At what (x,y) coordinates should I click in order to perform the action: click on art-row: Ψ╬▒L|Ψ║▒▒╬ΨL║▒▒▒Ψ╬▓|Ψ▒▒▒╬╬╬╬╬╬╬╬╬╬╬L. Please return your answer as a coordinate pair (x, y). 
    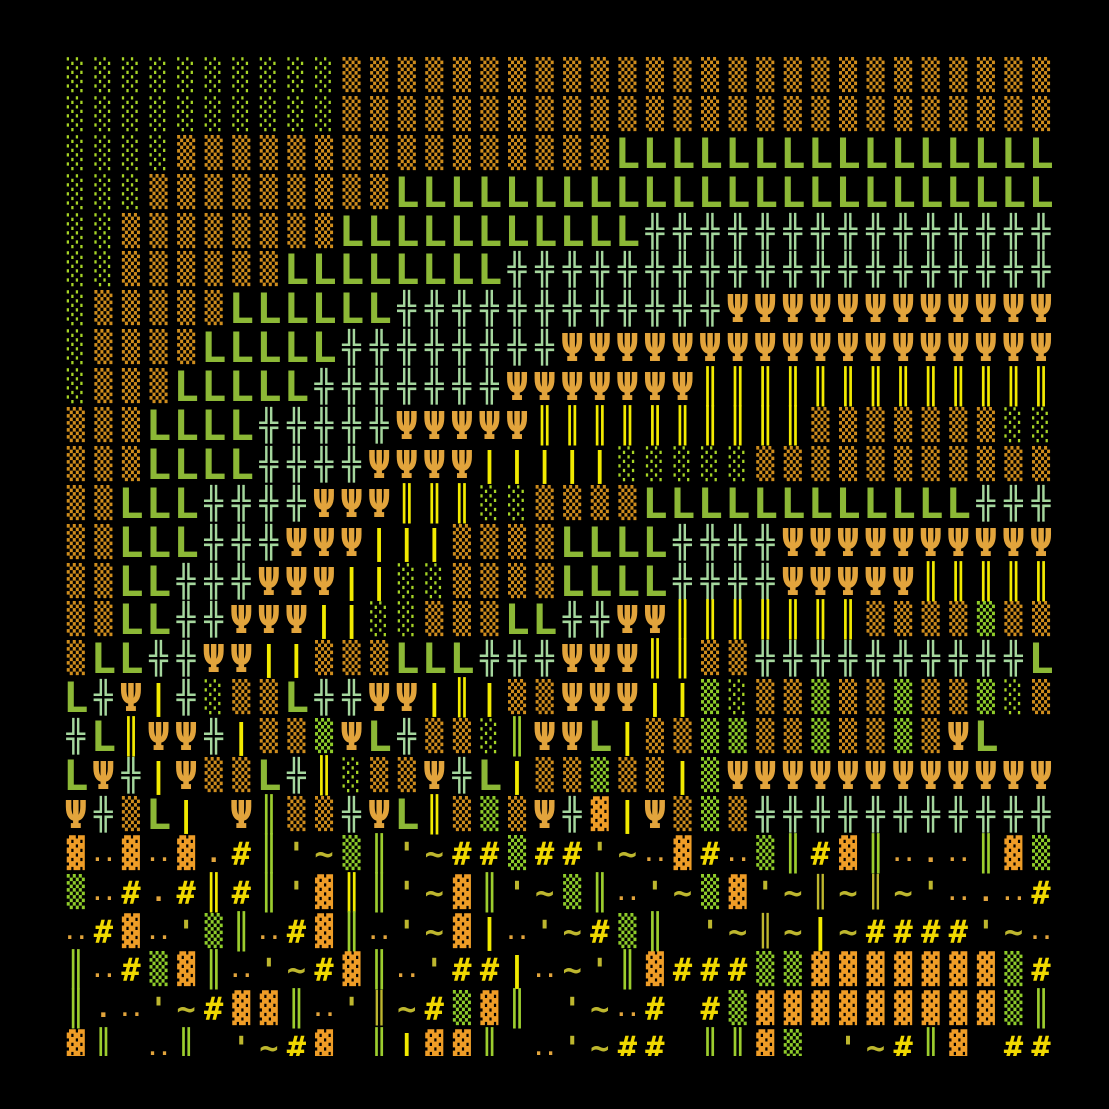
    Looking at the image, I should click on (559, 814).